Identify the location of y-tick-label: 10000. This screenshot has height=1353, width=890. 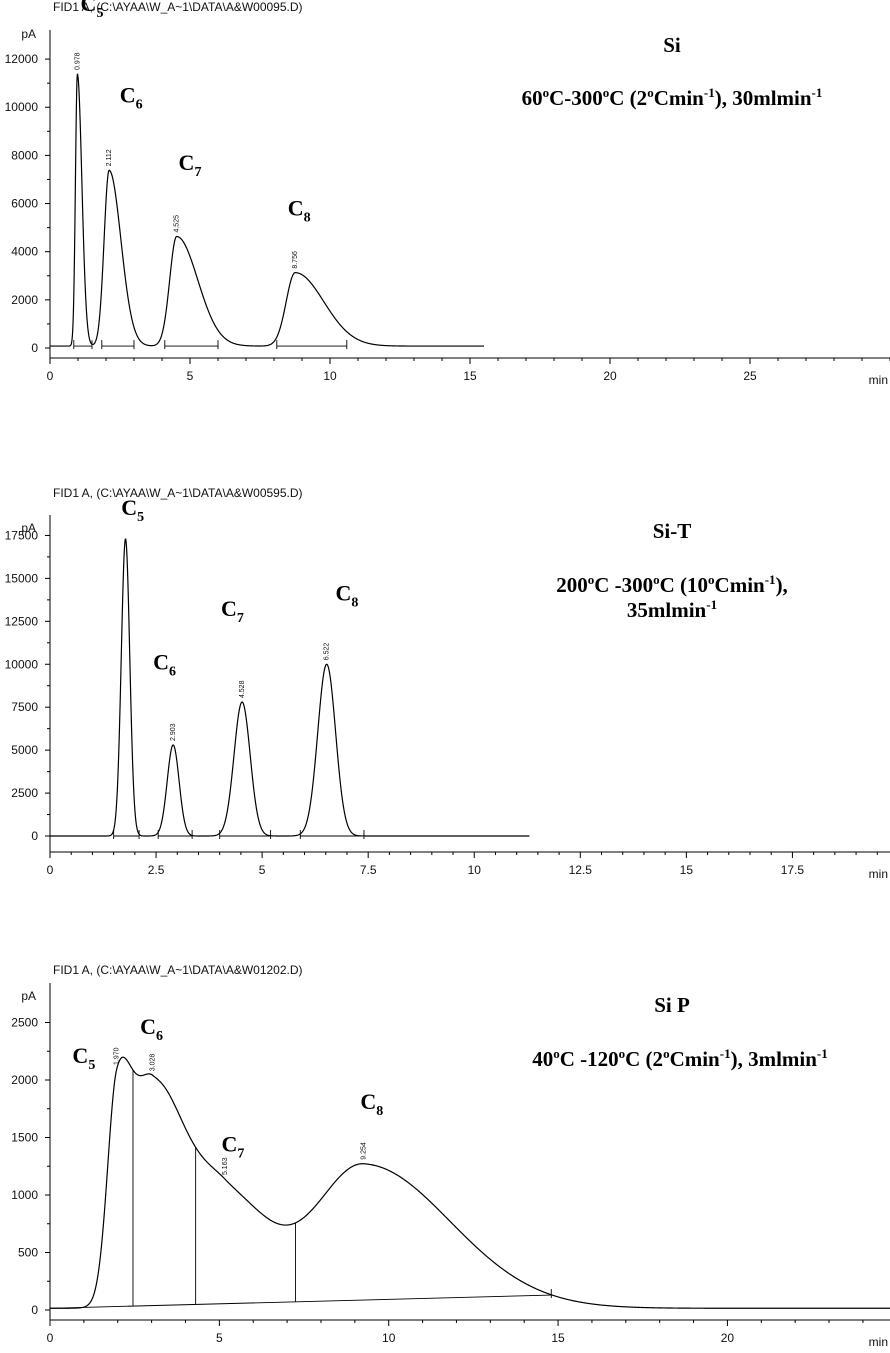
(22, 107).